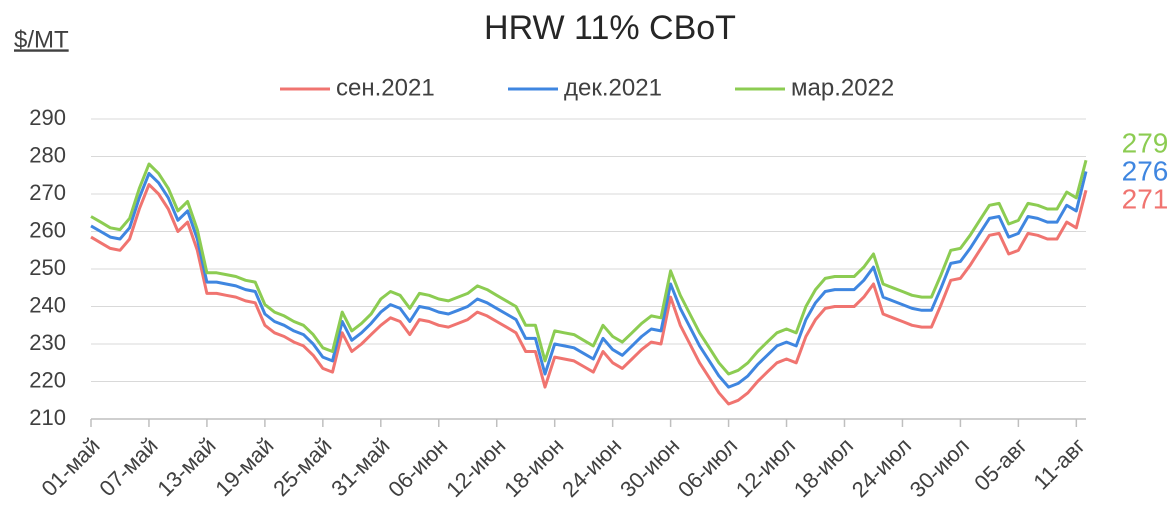 This screenshot has width=1175, height=525. What do you see at coordinates (1059, 464) in the screenshot?
I see `x-tick-label: 11-авг` at bounding box center [1059, 464].